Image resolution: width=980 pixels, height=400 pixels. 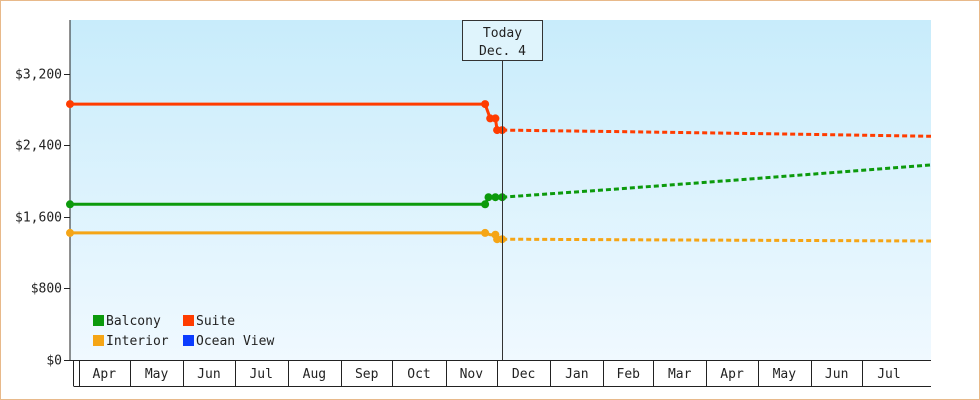 I want to click on legend-swatch-interior, so click(x=98, y=340).